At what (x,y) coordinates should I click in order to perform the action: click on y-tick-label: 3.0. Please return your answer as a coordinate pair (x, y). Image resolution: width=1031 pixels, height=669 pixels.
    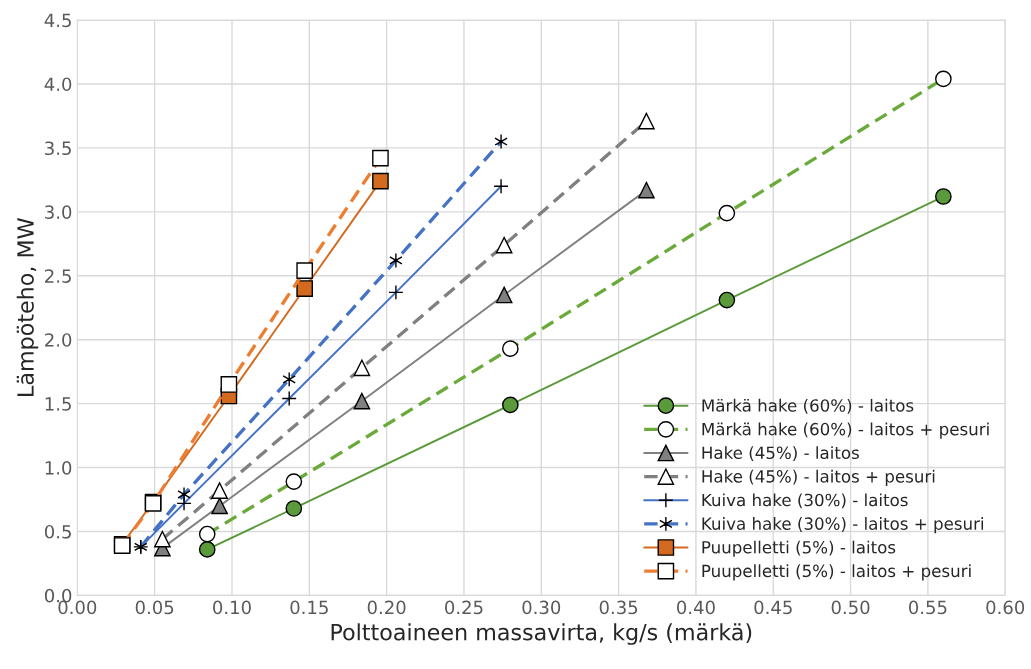
    Looking at the image, I should click on (58, 212).